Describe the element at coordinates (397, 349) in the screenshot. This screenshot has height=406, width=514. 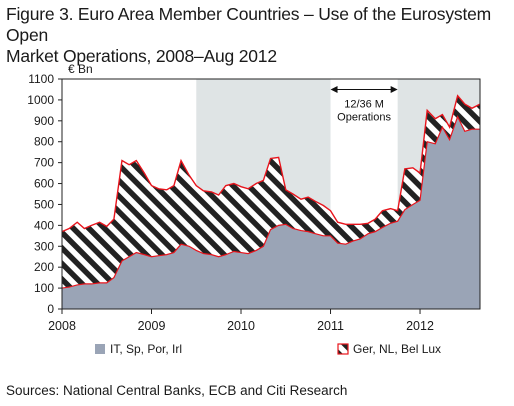
I see `legend-label-ger-nl-bel-lux: Ger, NL, Bel Lux` at that location.